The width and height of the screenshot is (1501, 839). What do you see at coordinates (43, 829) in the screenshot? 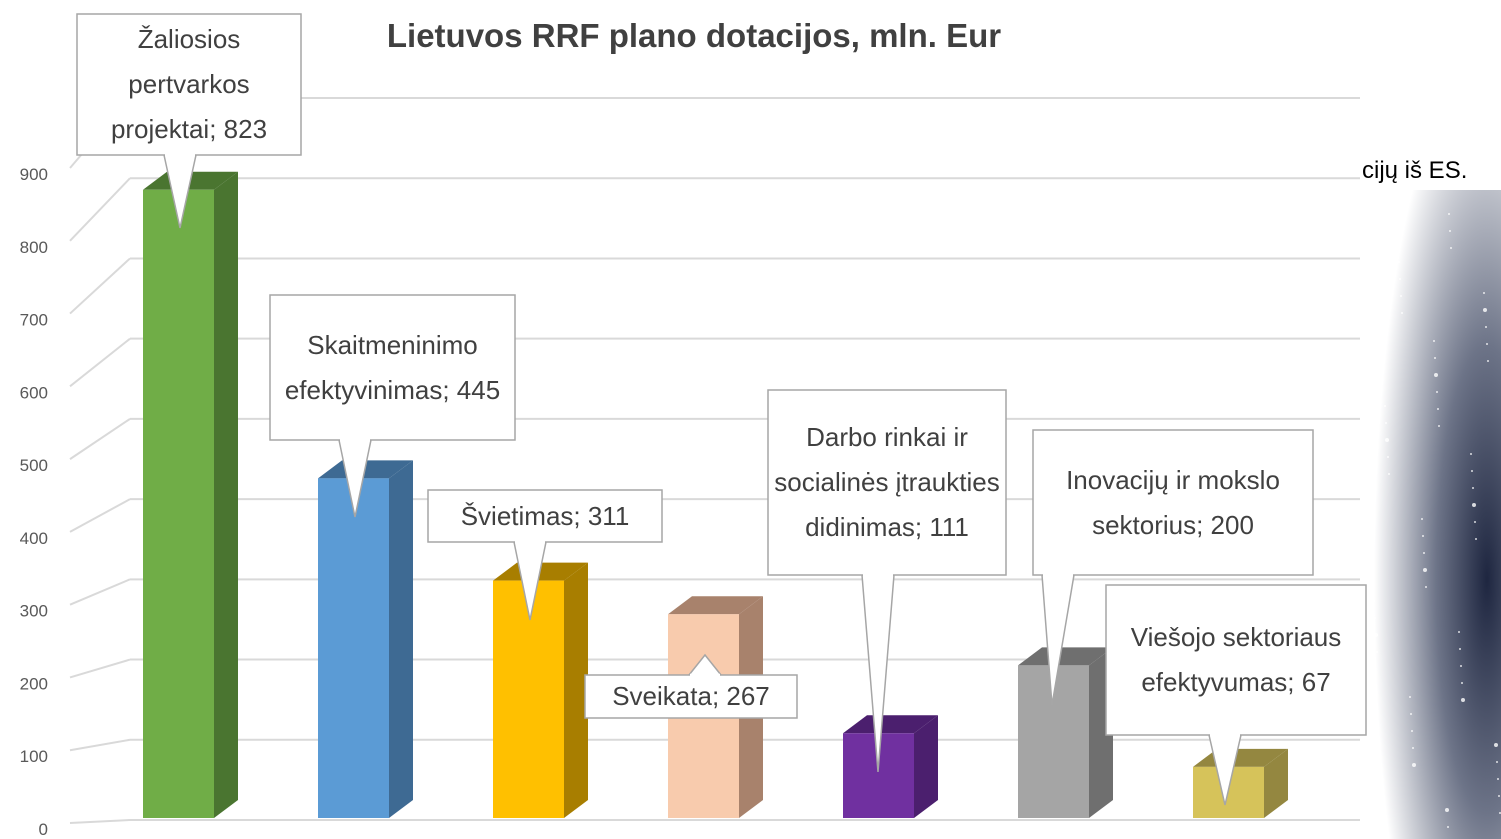
I see `y-tick-label: 0` at bounding box center [43, 829].